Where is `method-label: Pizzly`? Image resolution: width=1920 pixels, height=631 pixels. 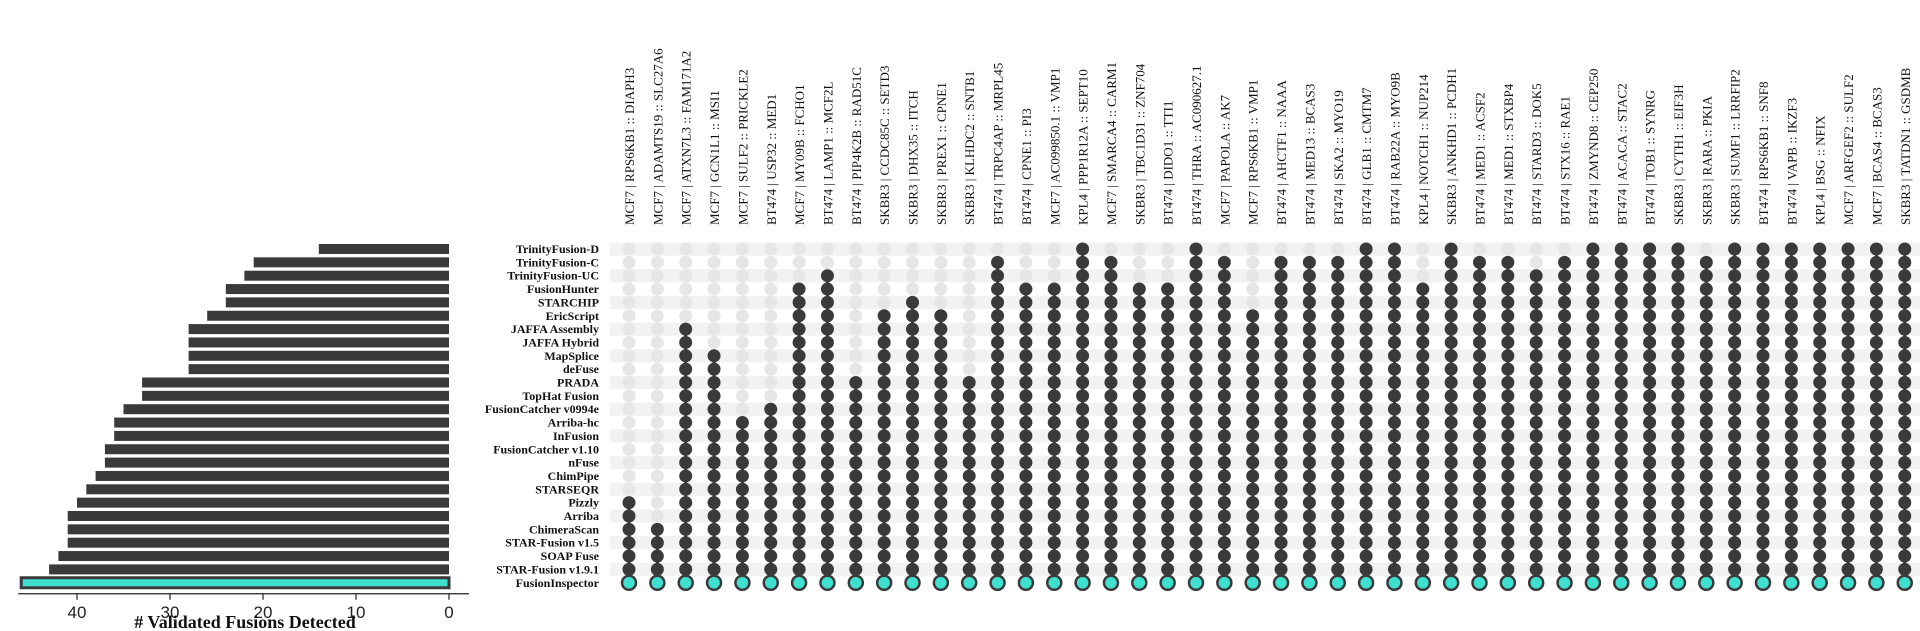 method-label: Pizzly is located at coordinates (583, 503).